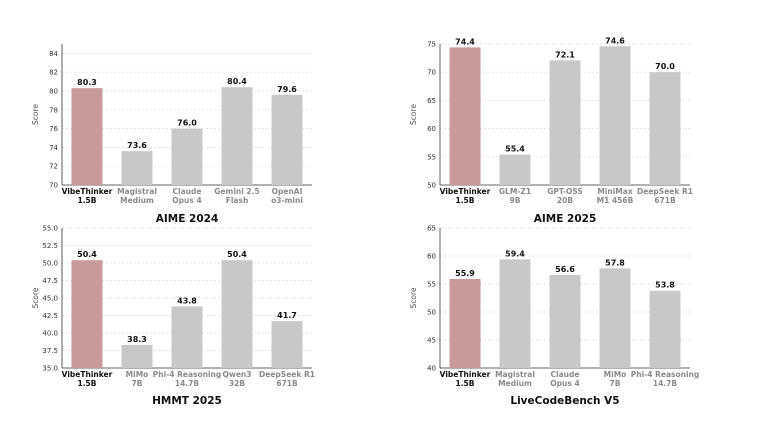 The height and width of the screenshot is (427, 758). What do you see at coordinates (665, 191) in the screenshot?
I see `x-tick-label: DeepSeek R1` at bounding box center [665, 191].